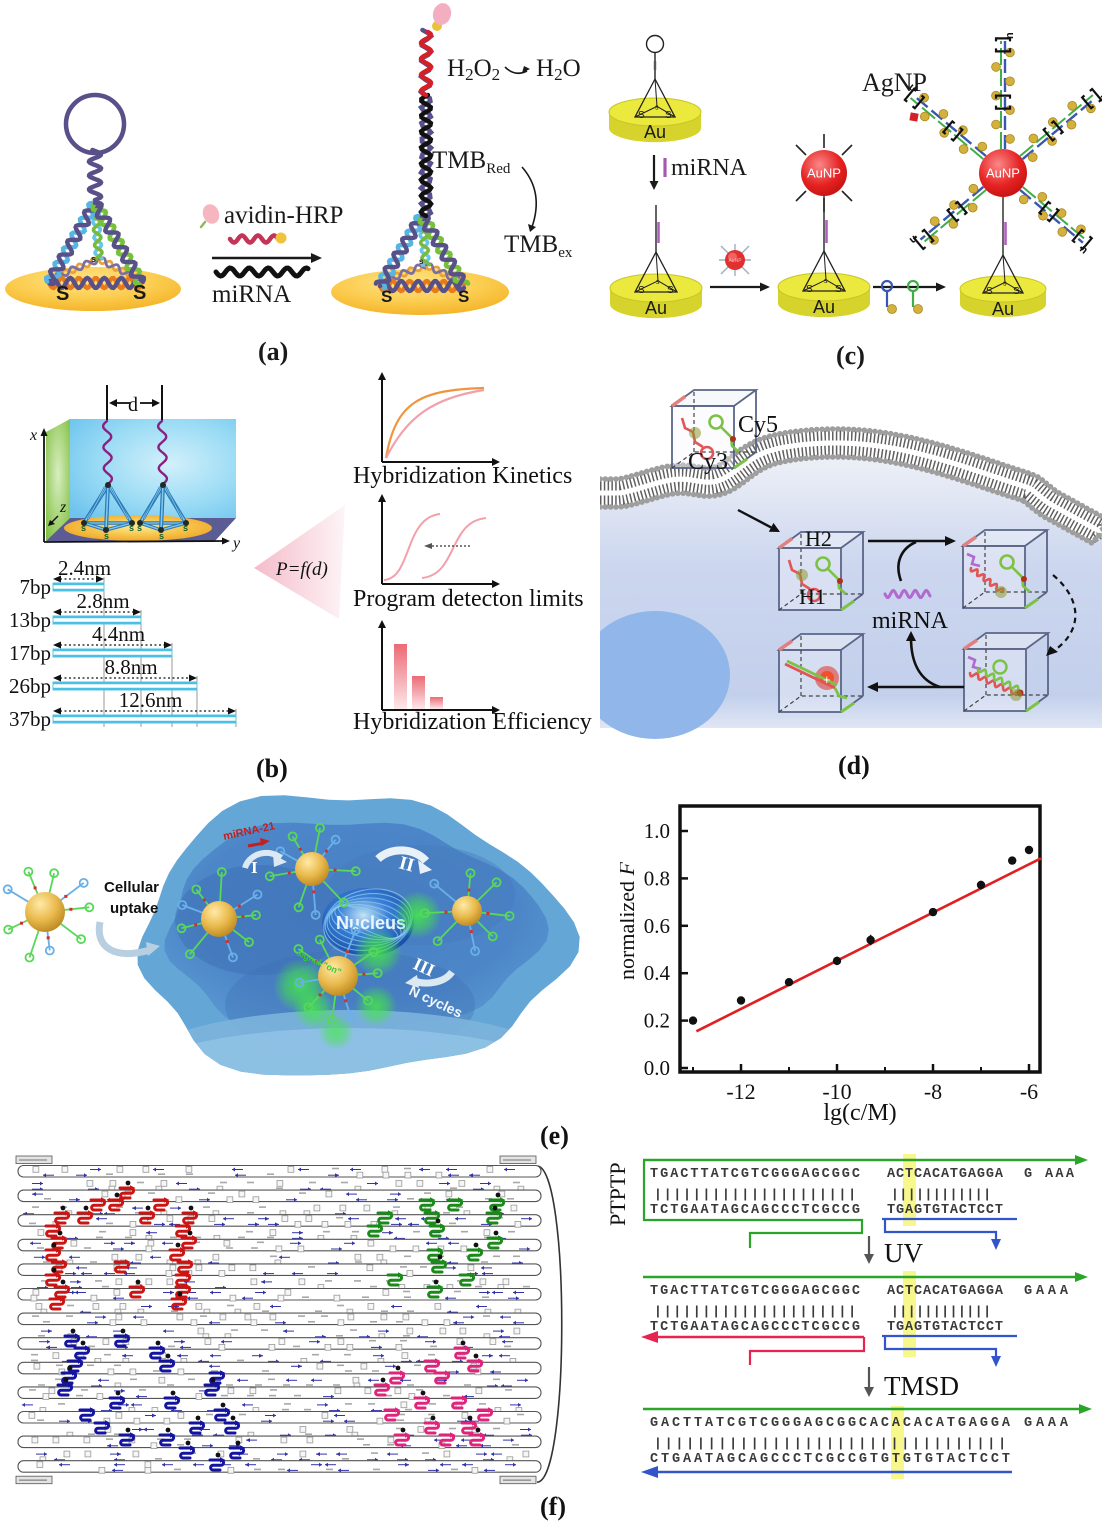 This screenshot has height=1524, width=1102. I want to click on svg-text: Cy3, so click(708, 462).